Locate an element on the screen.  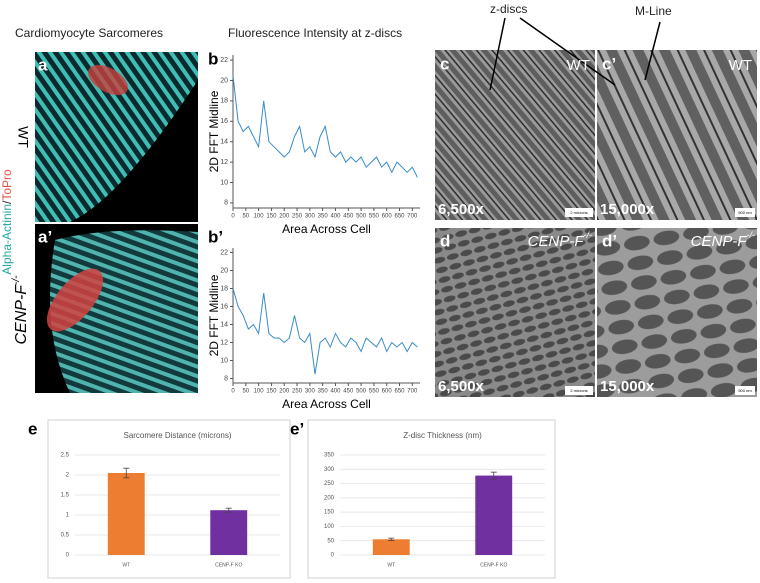
x-tick-label: 550 is located at coordinates (374, 217).